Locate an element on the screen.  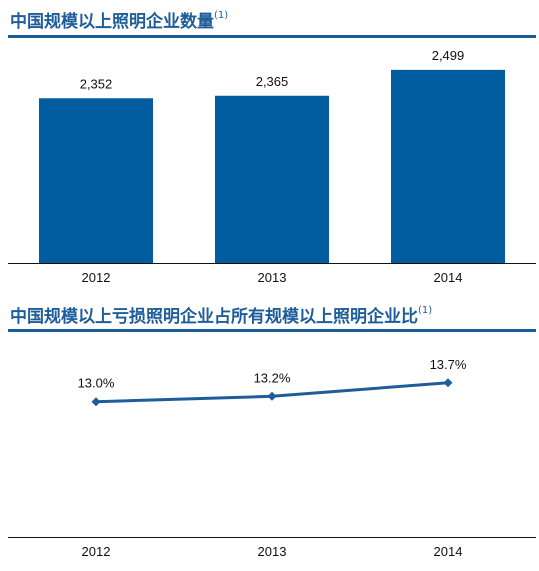
line-chart-title-rule is located at coordinates (272, 330).